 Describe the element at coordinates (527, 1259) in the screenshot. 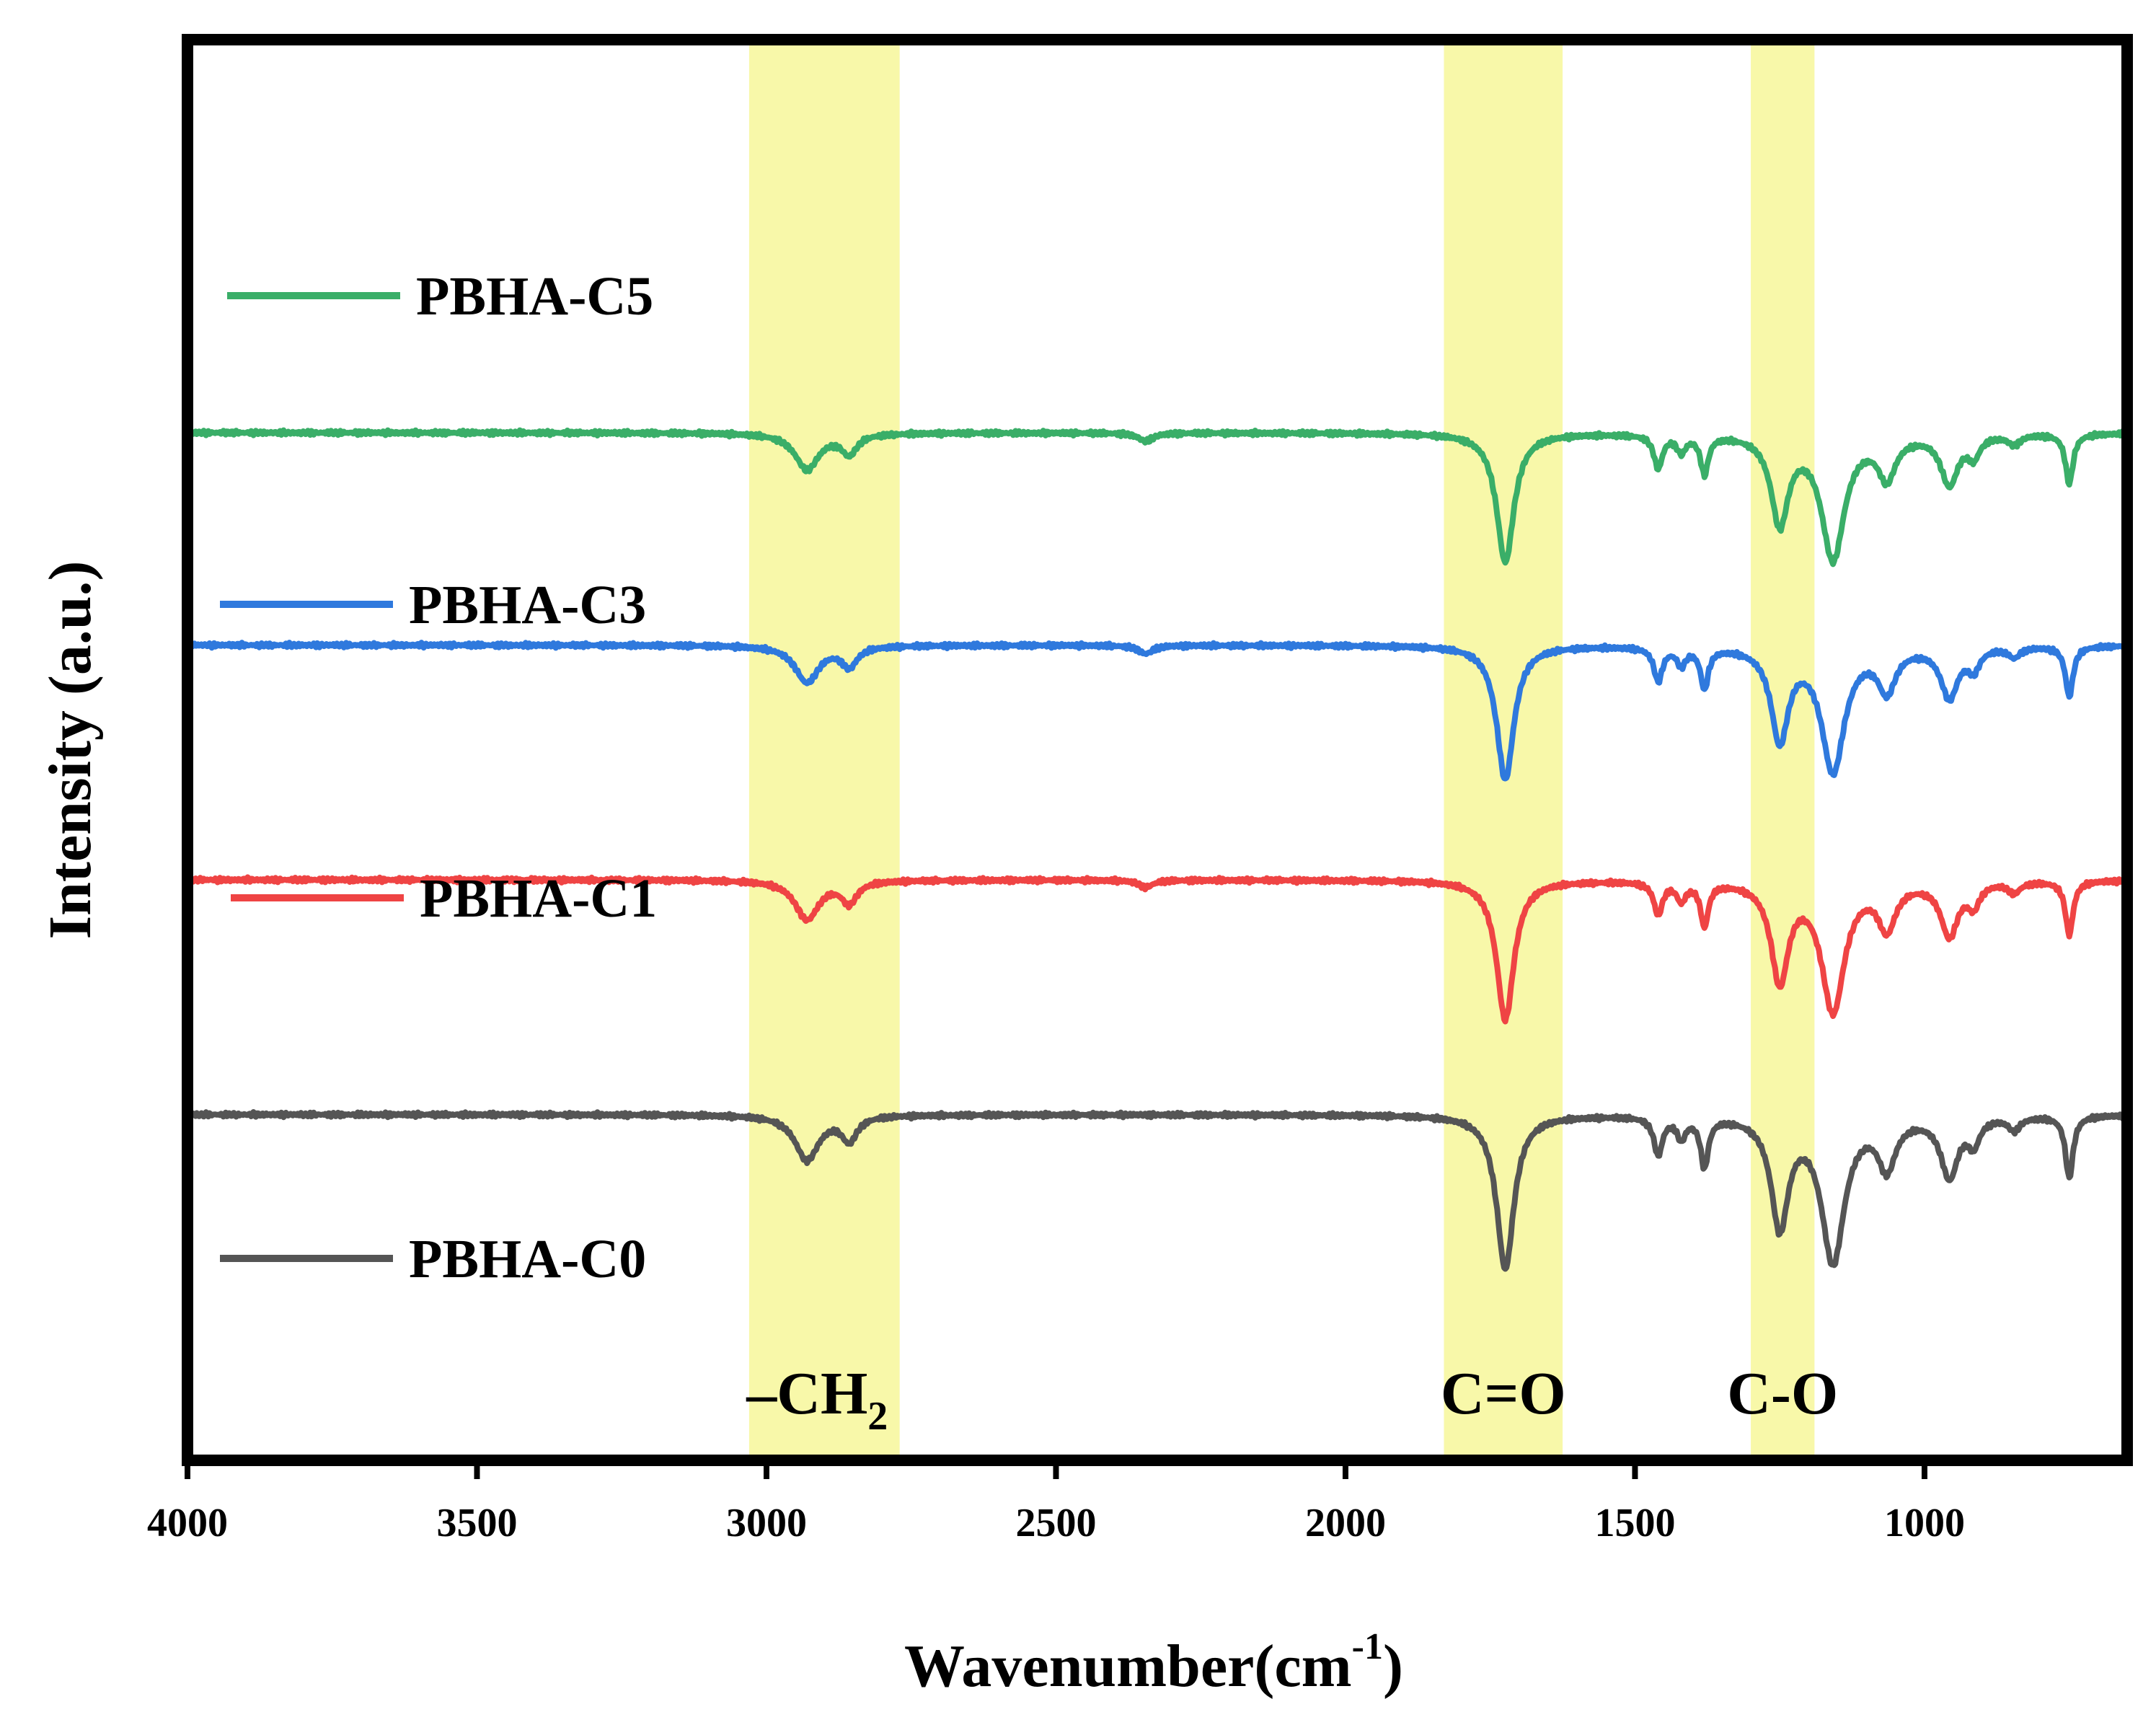

I see `legend-label: PBHA-C0` at that location.